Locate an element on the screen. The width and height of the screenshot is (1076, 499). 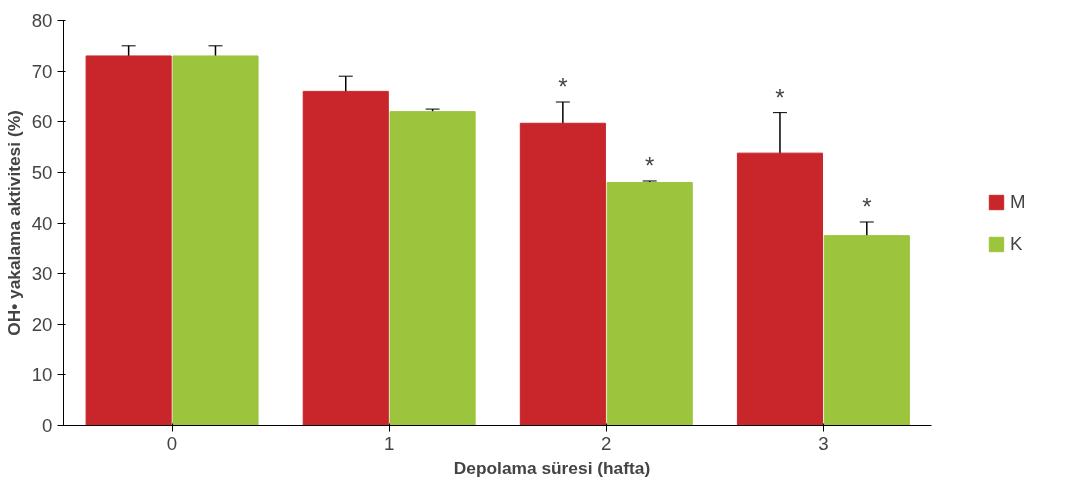
legend-label: K is located at coordinates (1017, 243).